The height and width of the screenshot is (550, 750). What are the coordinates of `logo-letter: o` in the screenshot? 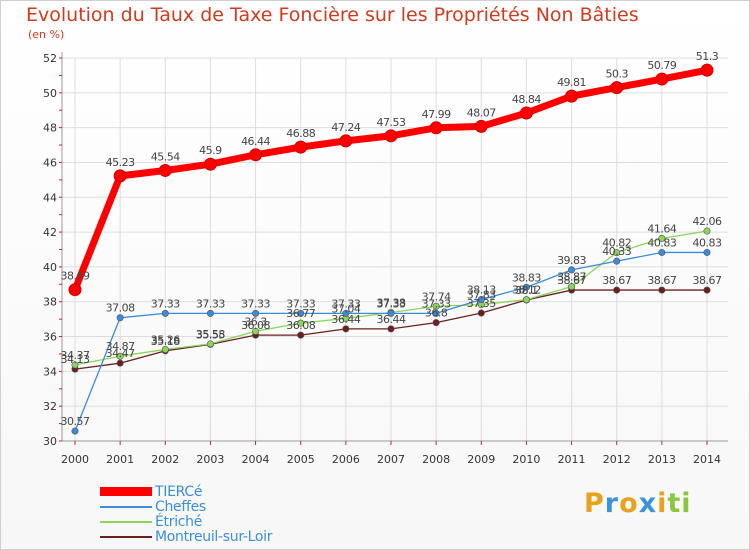 It's located at (629, 503).